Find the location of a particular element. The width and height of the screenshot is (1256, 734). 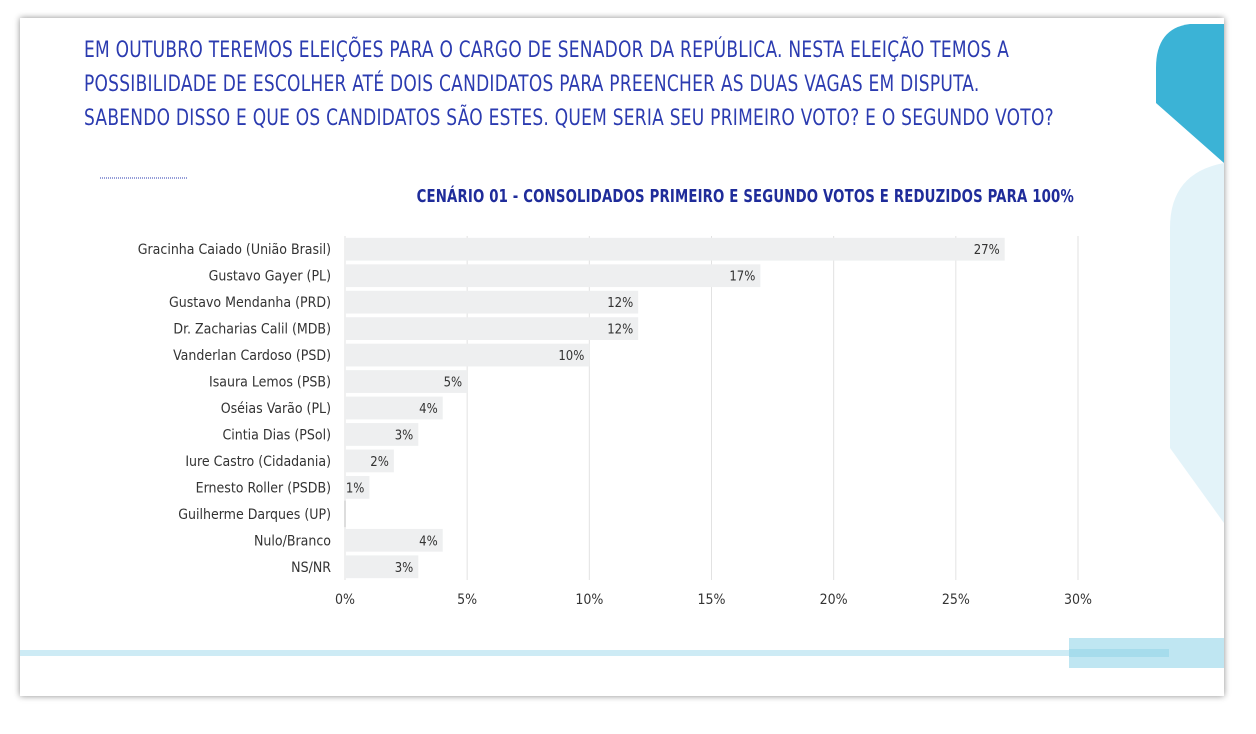

category-label-5: Isaura Lemos (PSB) is located at coordinates (270, 383).